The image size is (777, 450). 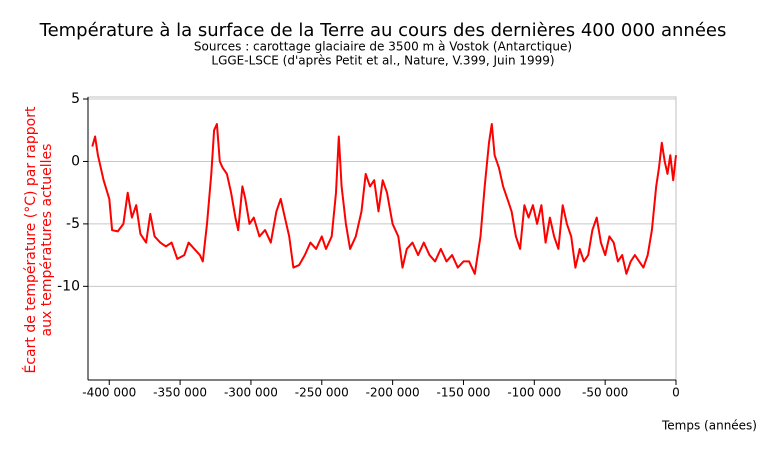 What do you see at coordinates (463, 393) in the screenshot?
I see `x-tick-label: -150 000` at bounding box center [463, 393].